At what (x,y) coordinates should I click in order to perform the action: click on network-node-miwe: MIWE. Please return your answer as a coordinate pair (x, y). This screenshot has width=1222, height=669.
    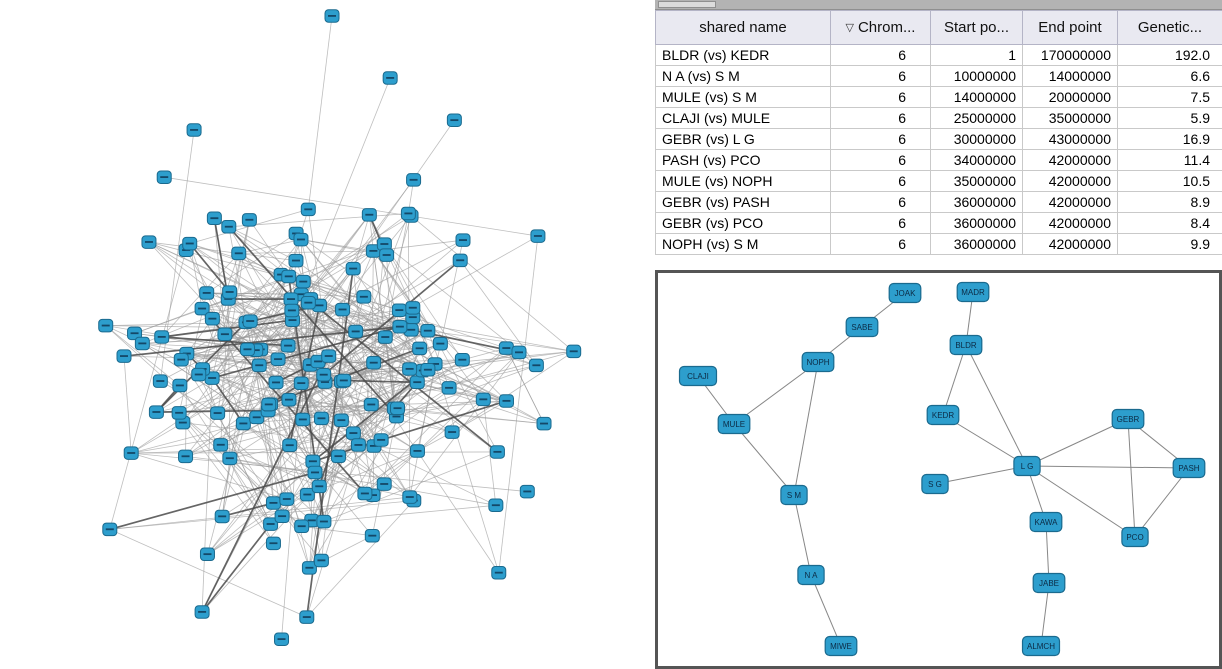
    Looking at the image, I should click on (841, 646).